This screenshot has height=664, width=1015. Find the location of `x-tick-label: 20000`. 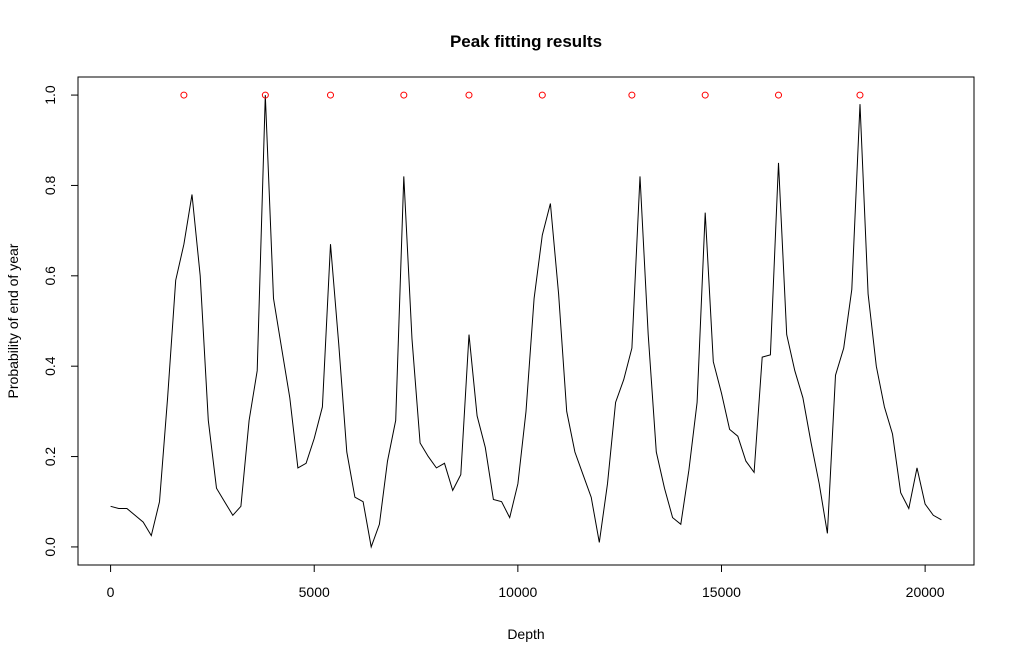

x-tick-label: 20000 is located at coordinates (925, 592).